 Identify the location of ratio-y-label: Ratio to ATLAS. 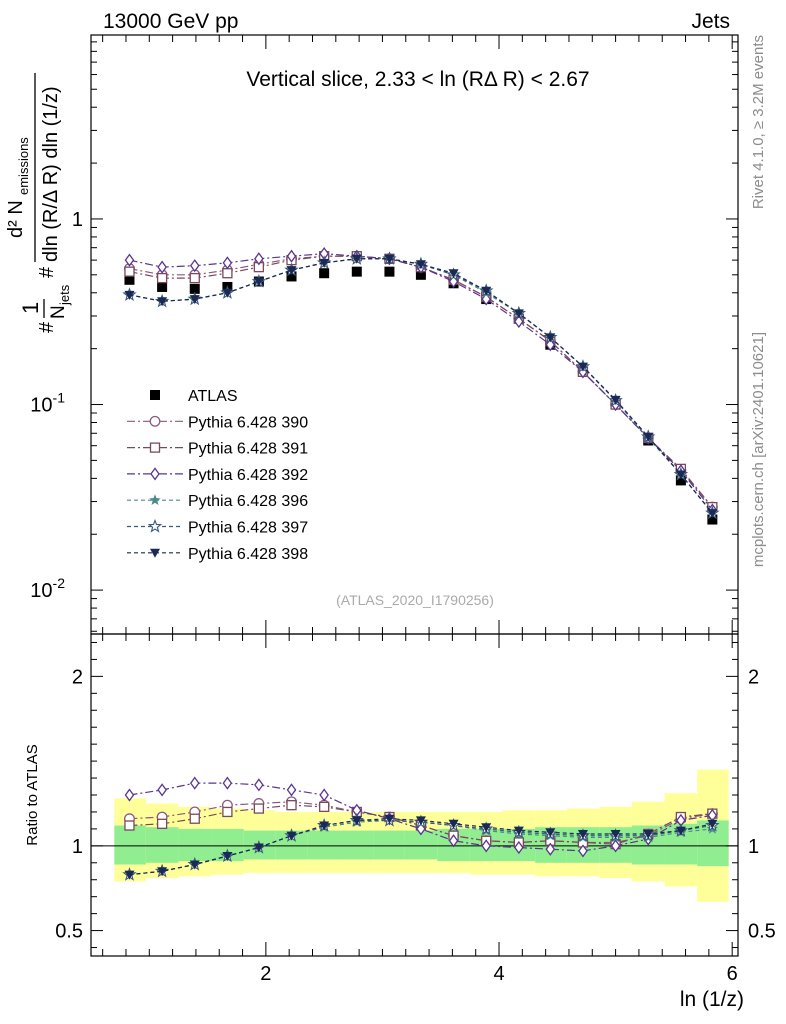
(32, 794).